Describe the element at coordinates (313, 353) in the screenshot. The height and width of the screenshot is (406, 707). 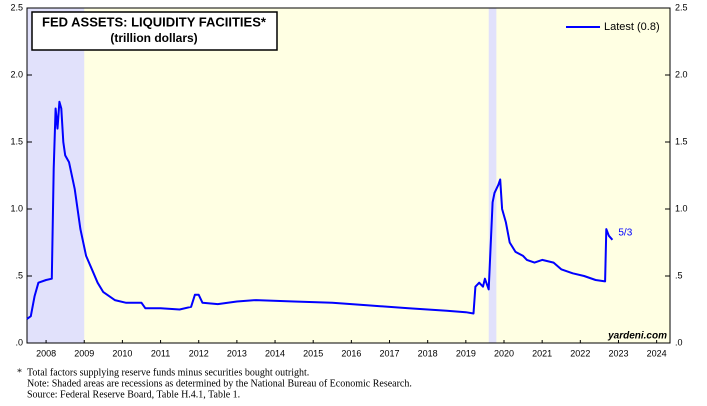
I see `x-tick-label: 2015` at that location.